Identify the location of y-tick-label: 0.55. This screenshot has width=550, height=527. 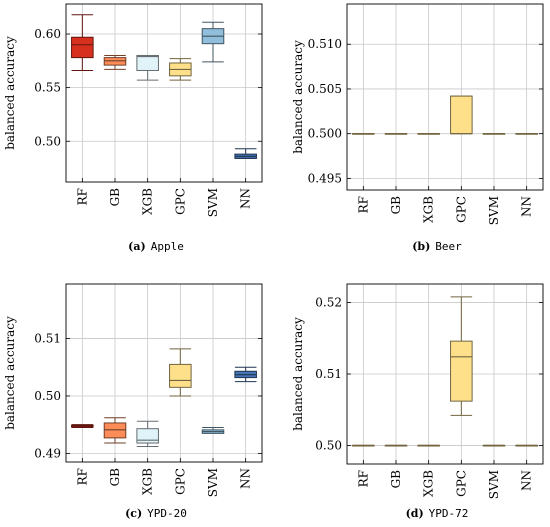
(47, 88).